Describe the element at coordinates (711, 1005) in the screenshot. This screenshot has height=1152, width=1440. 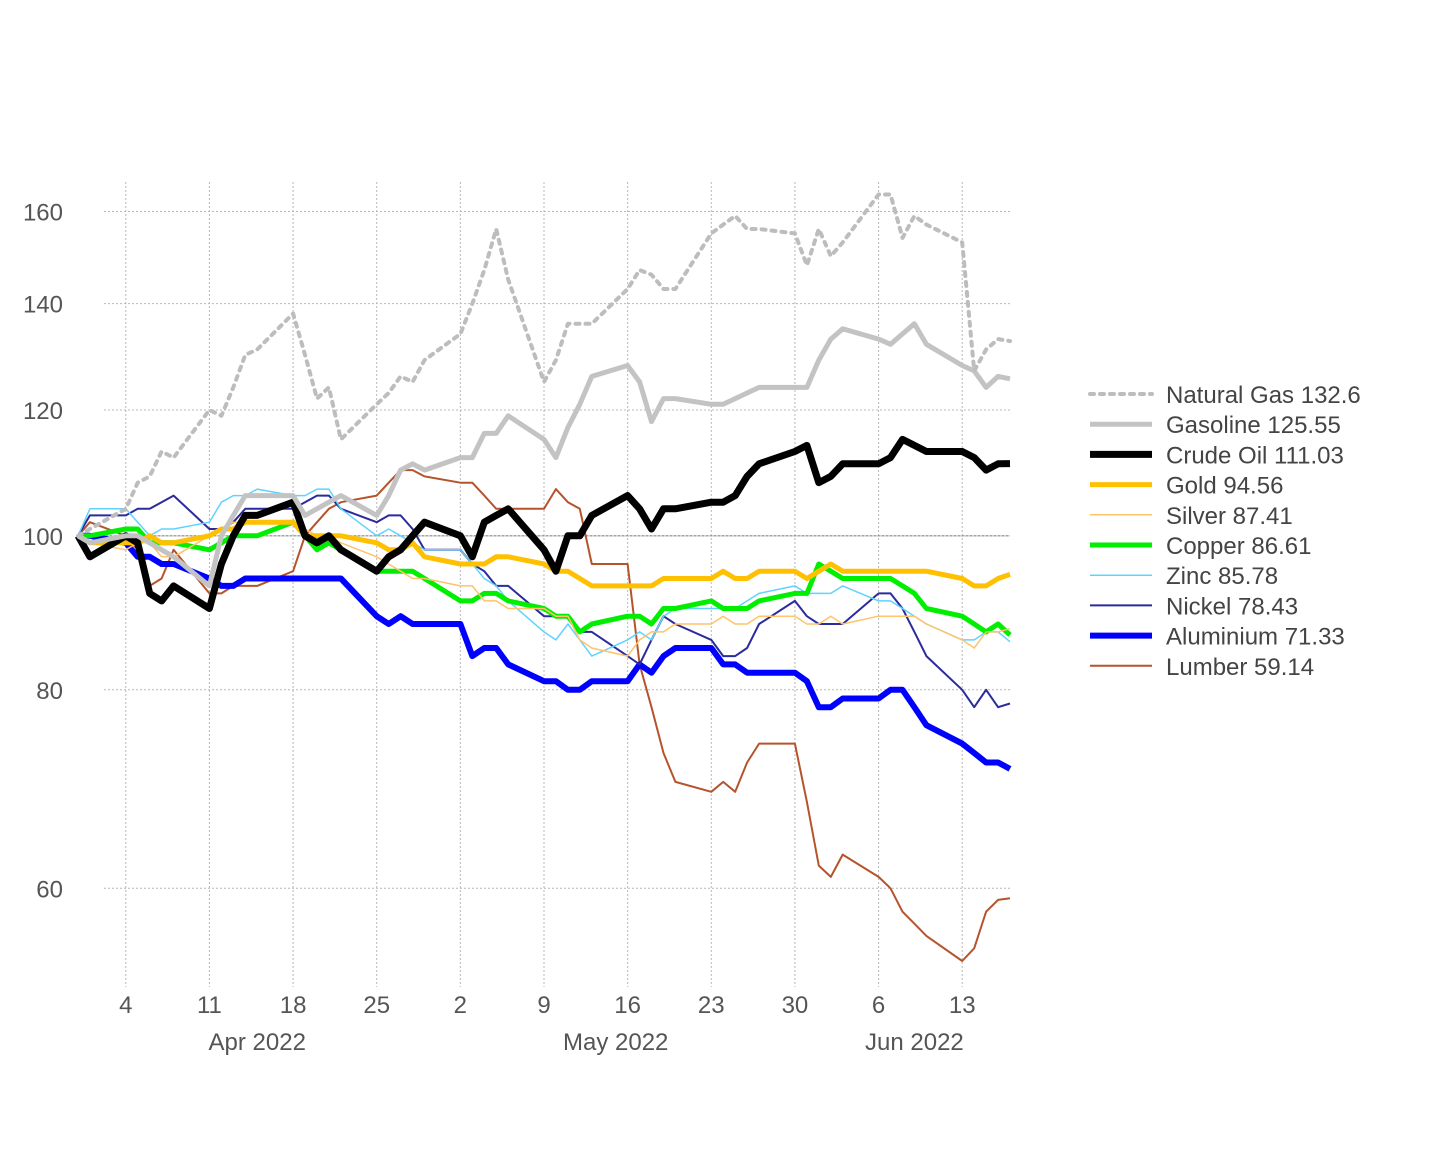
I see `x-tick-label: 23` at that location.